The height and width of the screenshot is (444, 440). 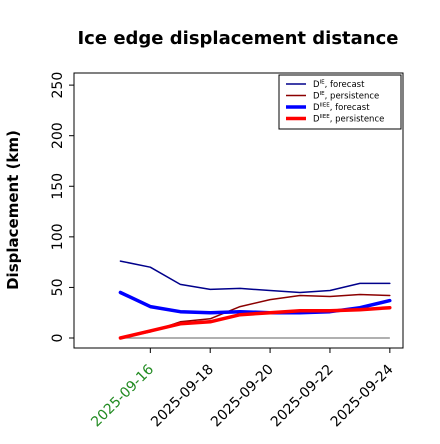 I want to click on x-tick-label: 2025-09-22, so click(x=302, y=396).